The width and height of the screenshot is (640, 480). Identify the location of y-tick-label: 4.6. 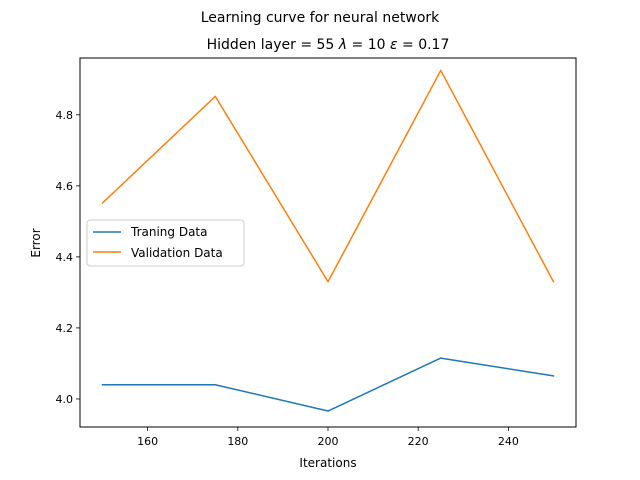
(65, 186).